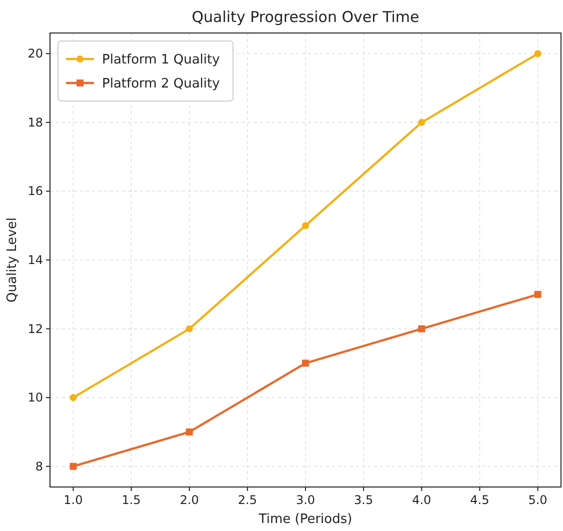  Describe the element at coordinates (73, 500) in the screenshot. I see `x-tick-label: 1.0` at that location.